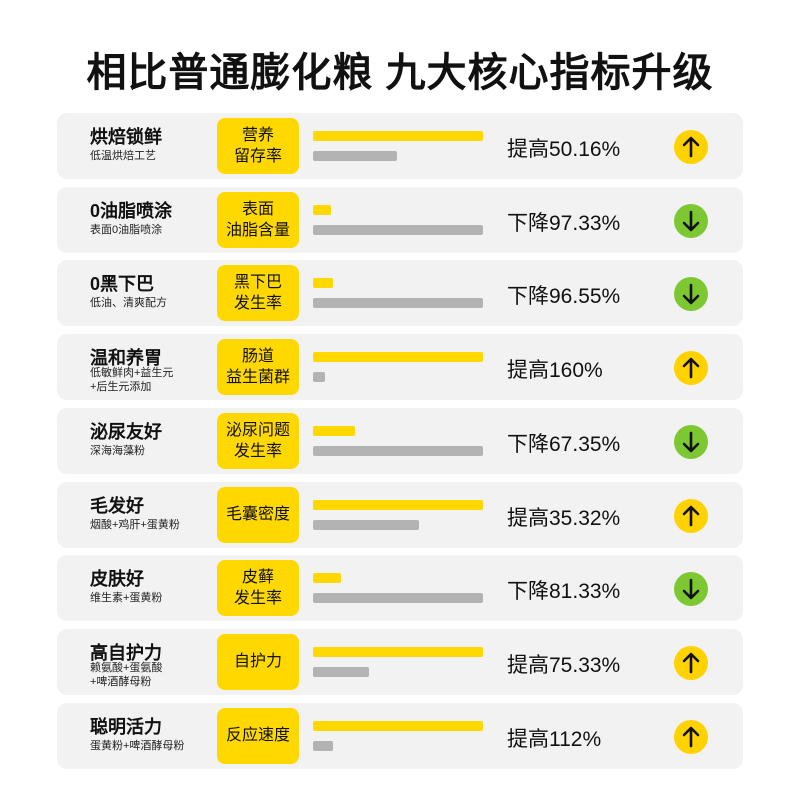 Image resolution: width=800 pixels, height=800 pixels. What do you see at coordinates (128, 303) in the screenshot?
I see `row-desc: 低油、清爽配方` at bounding box center [128, 303].